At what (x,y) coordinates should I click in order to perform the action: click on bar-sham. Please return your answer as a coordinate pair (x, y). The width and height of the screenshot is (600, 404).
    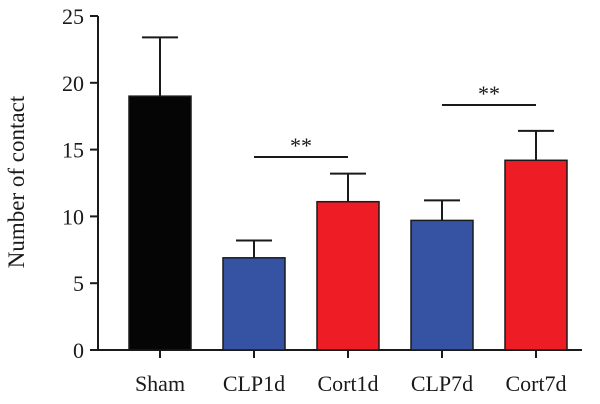
    Looking at the image, I should click on (160, 223).